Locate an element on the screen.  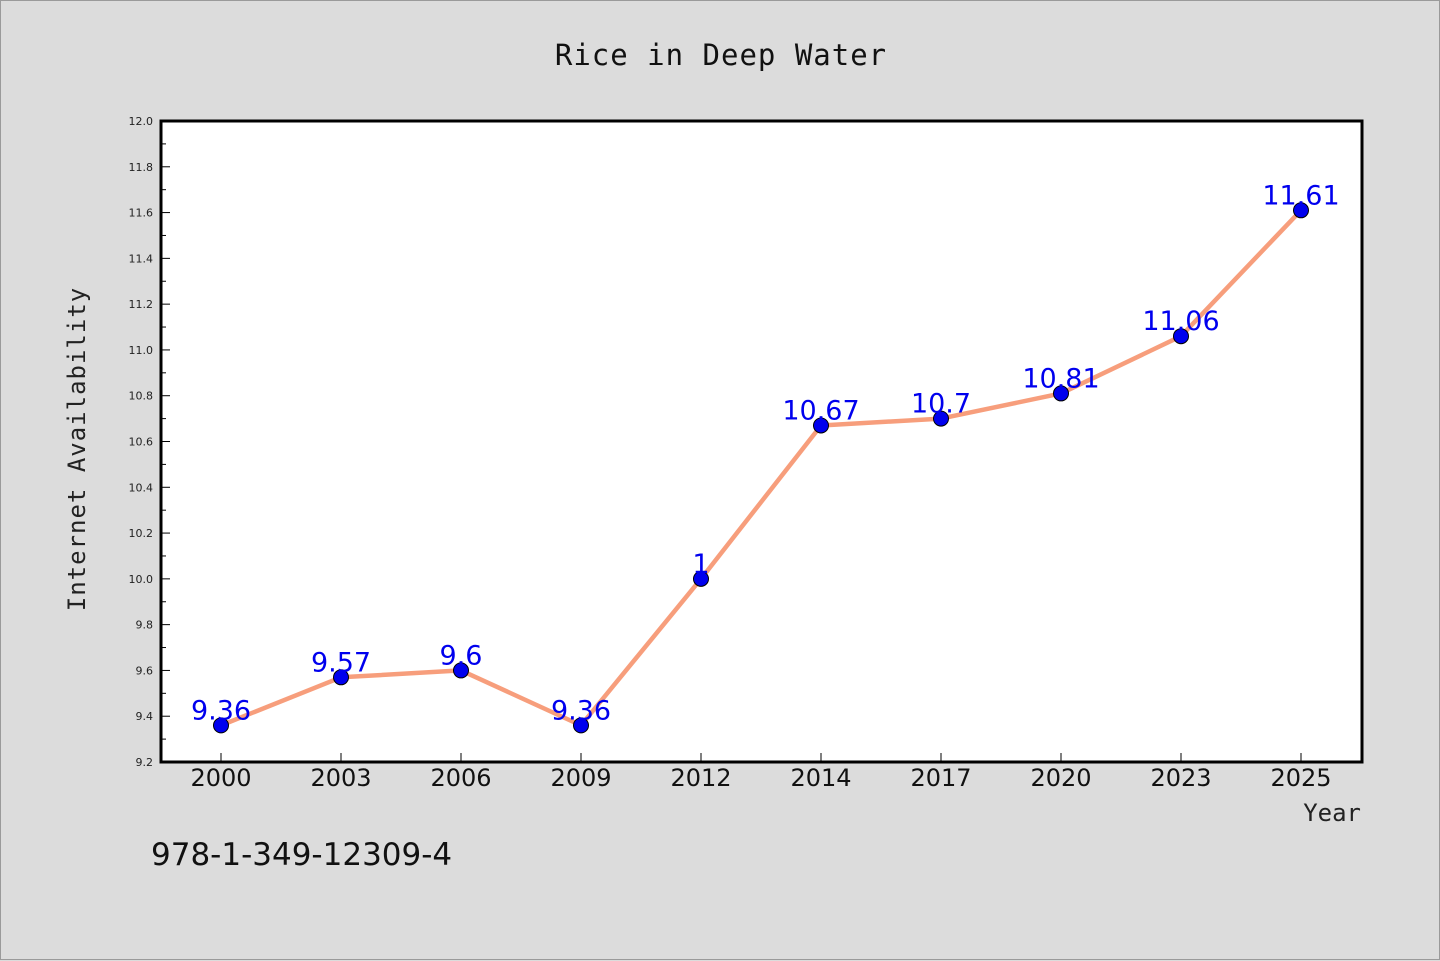
x-tick-label: 2020 is located at coordinates (1060, 778).